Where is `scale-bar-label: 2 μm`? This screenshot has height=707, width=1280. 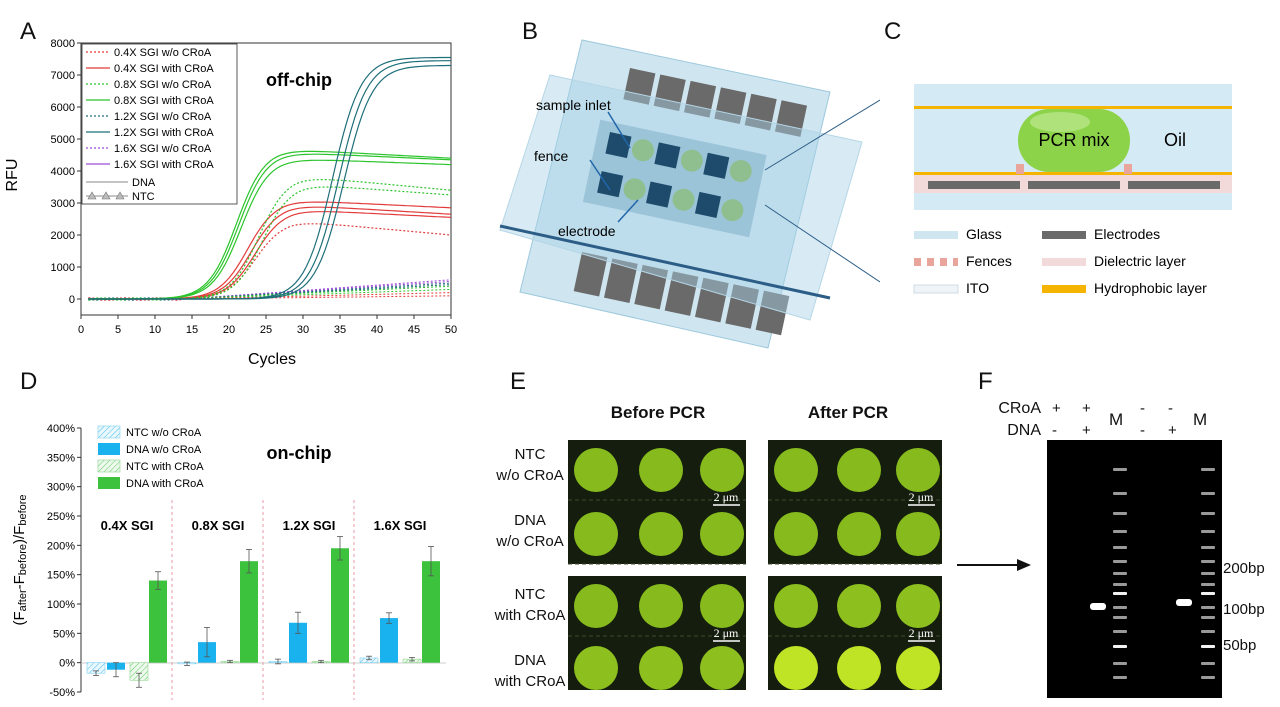
scale-bar-label: 2 μm is located at coordinates (921, 633).